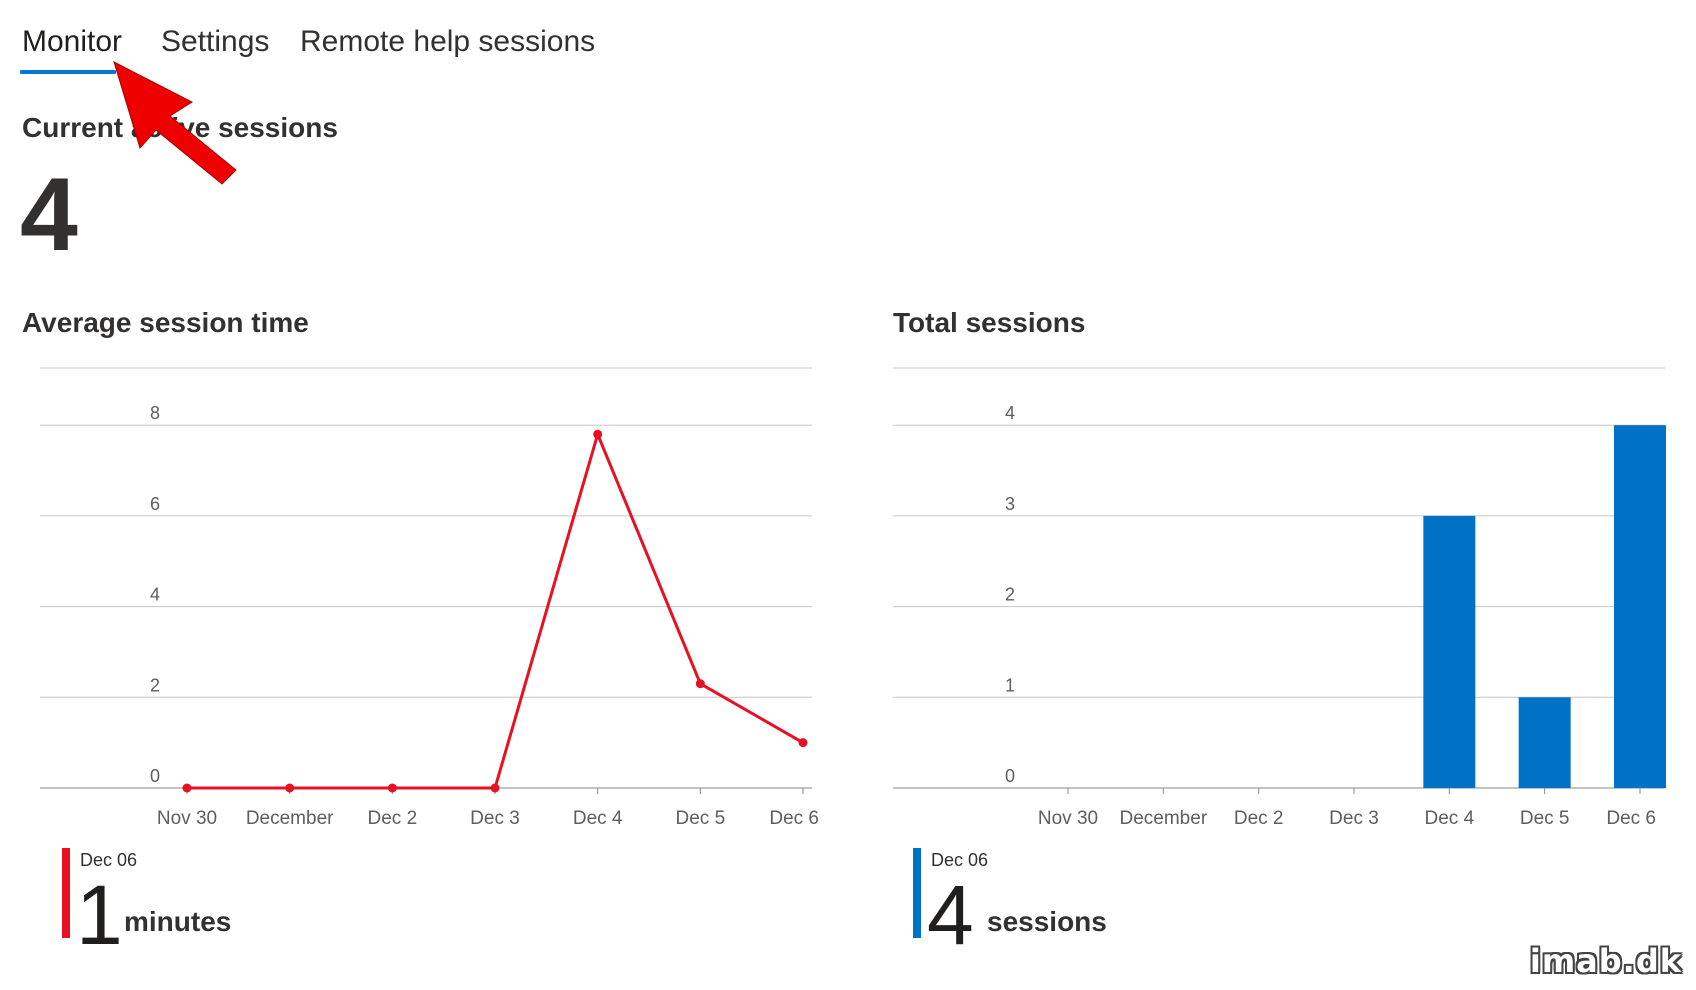 The image size is (1696, 990). Describe the element at coordinates (950, 915) in the screenshot. I see `summary-value: 4` at that location.